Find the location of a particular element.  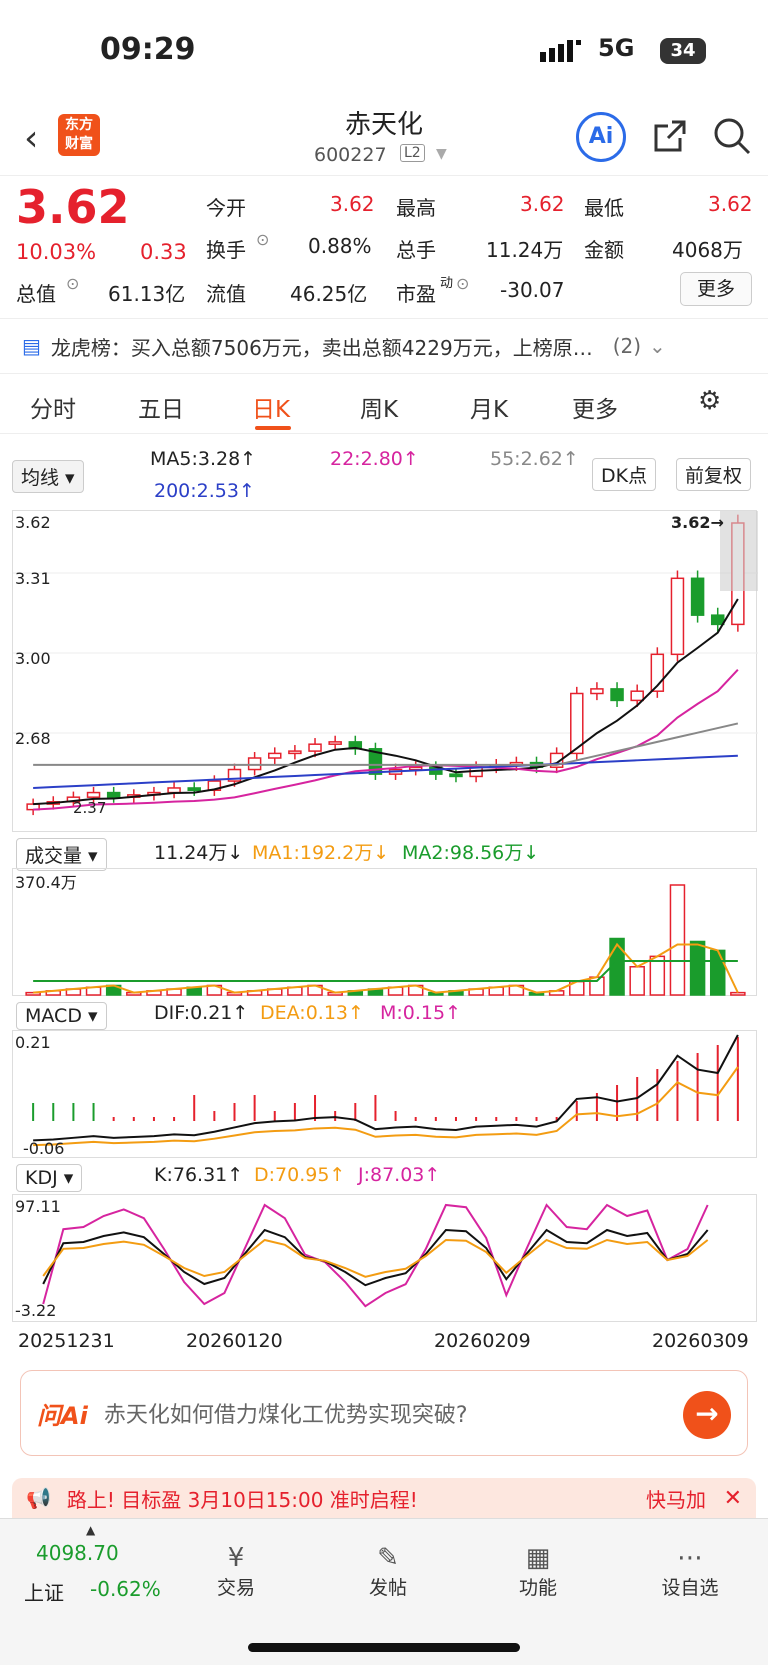

ma55-line is located at coordinates (386, 744).